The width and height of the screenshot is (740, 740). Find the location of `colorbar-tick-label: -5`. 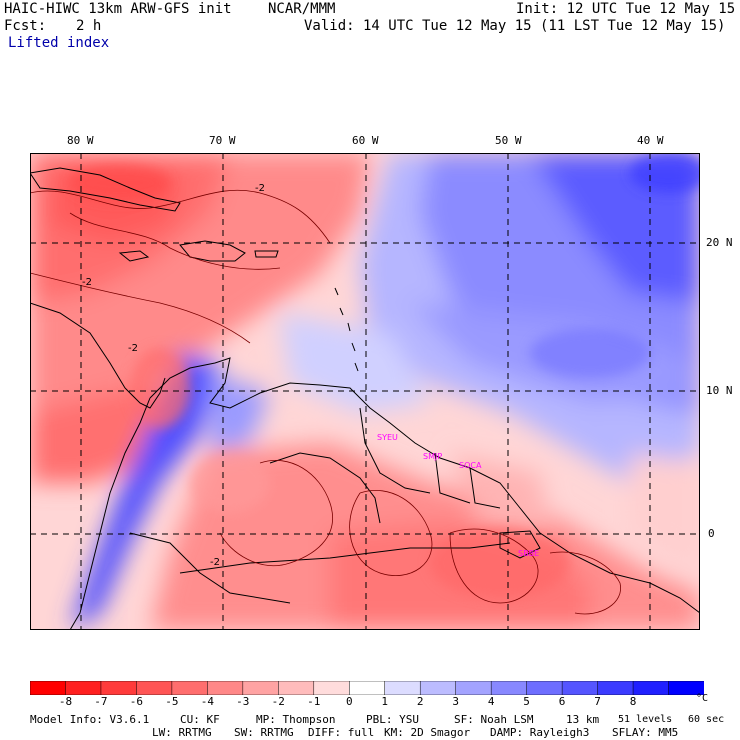

colorbar-tick-label: -5 is located at coordinates (172, 701).